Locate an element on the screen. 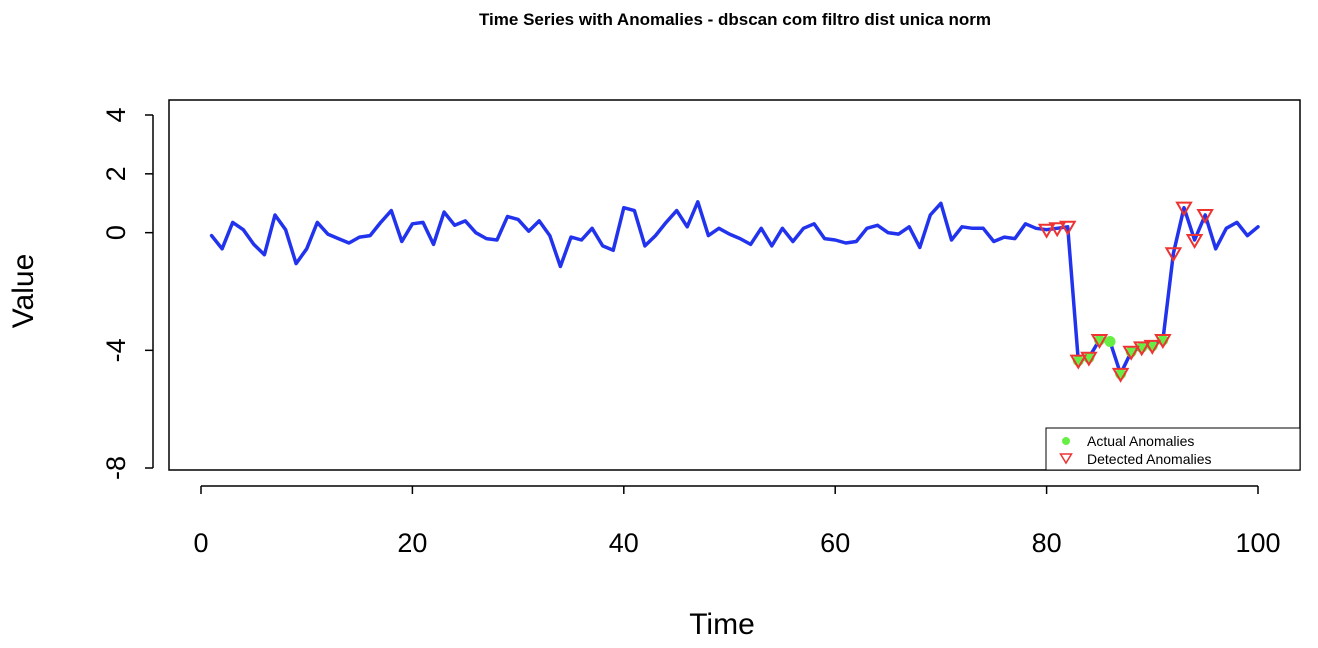 The width and height of the screenshot is (1318, 648). legend-box is located at coordinates (1173, 449).